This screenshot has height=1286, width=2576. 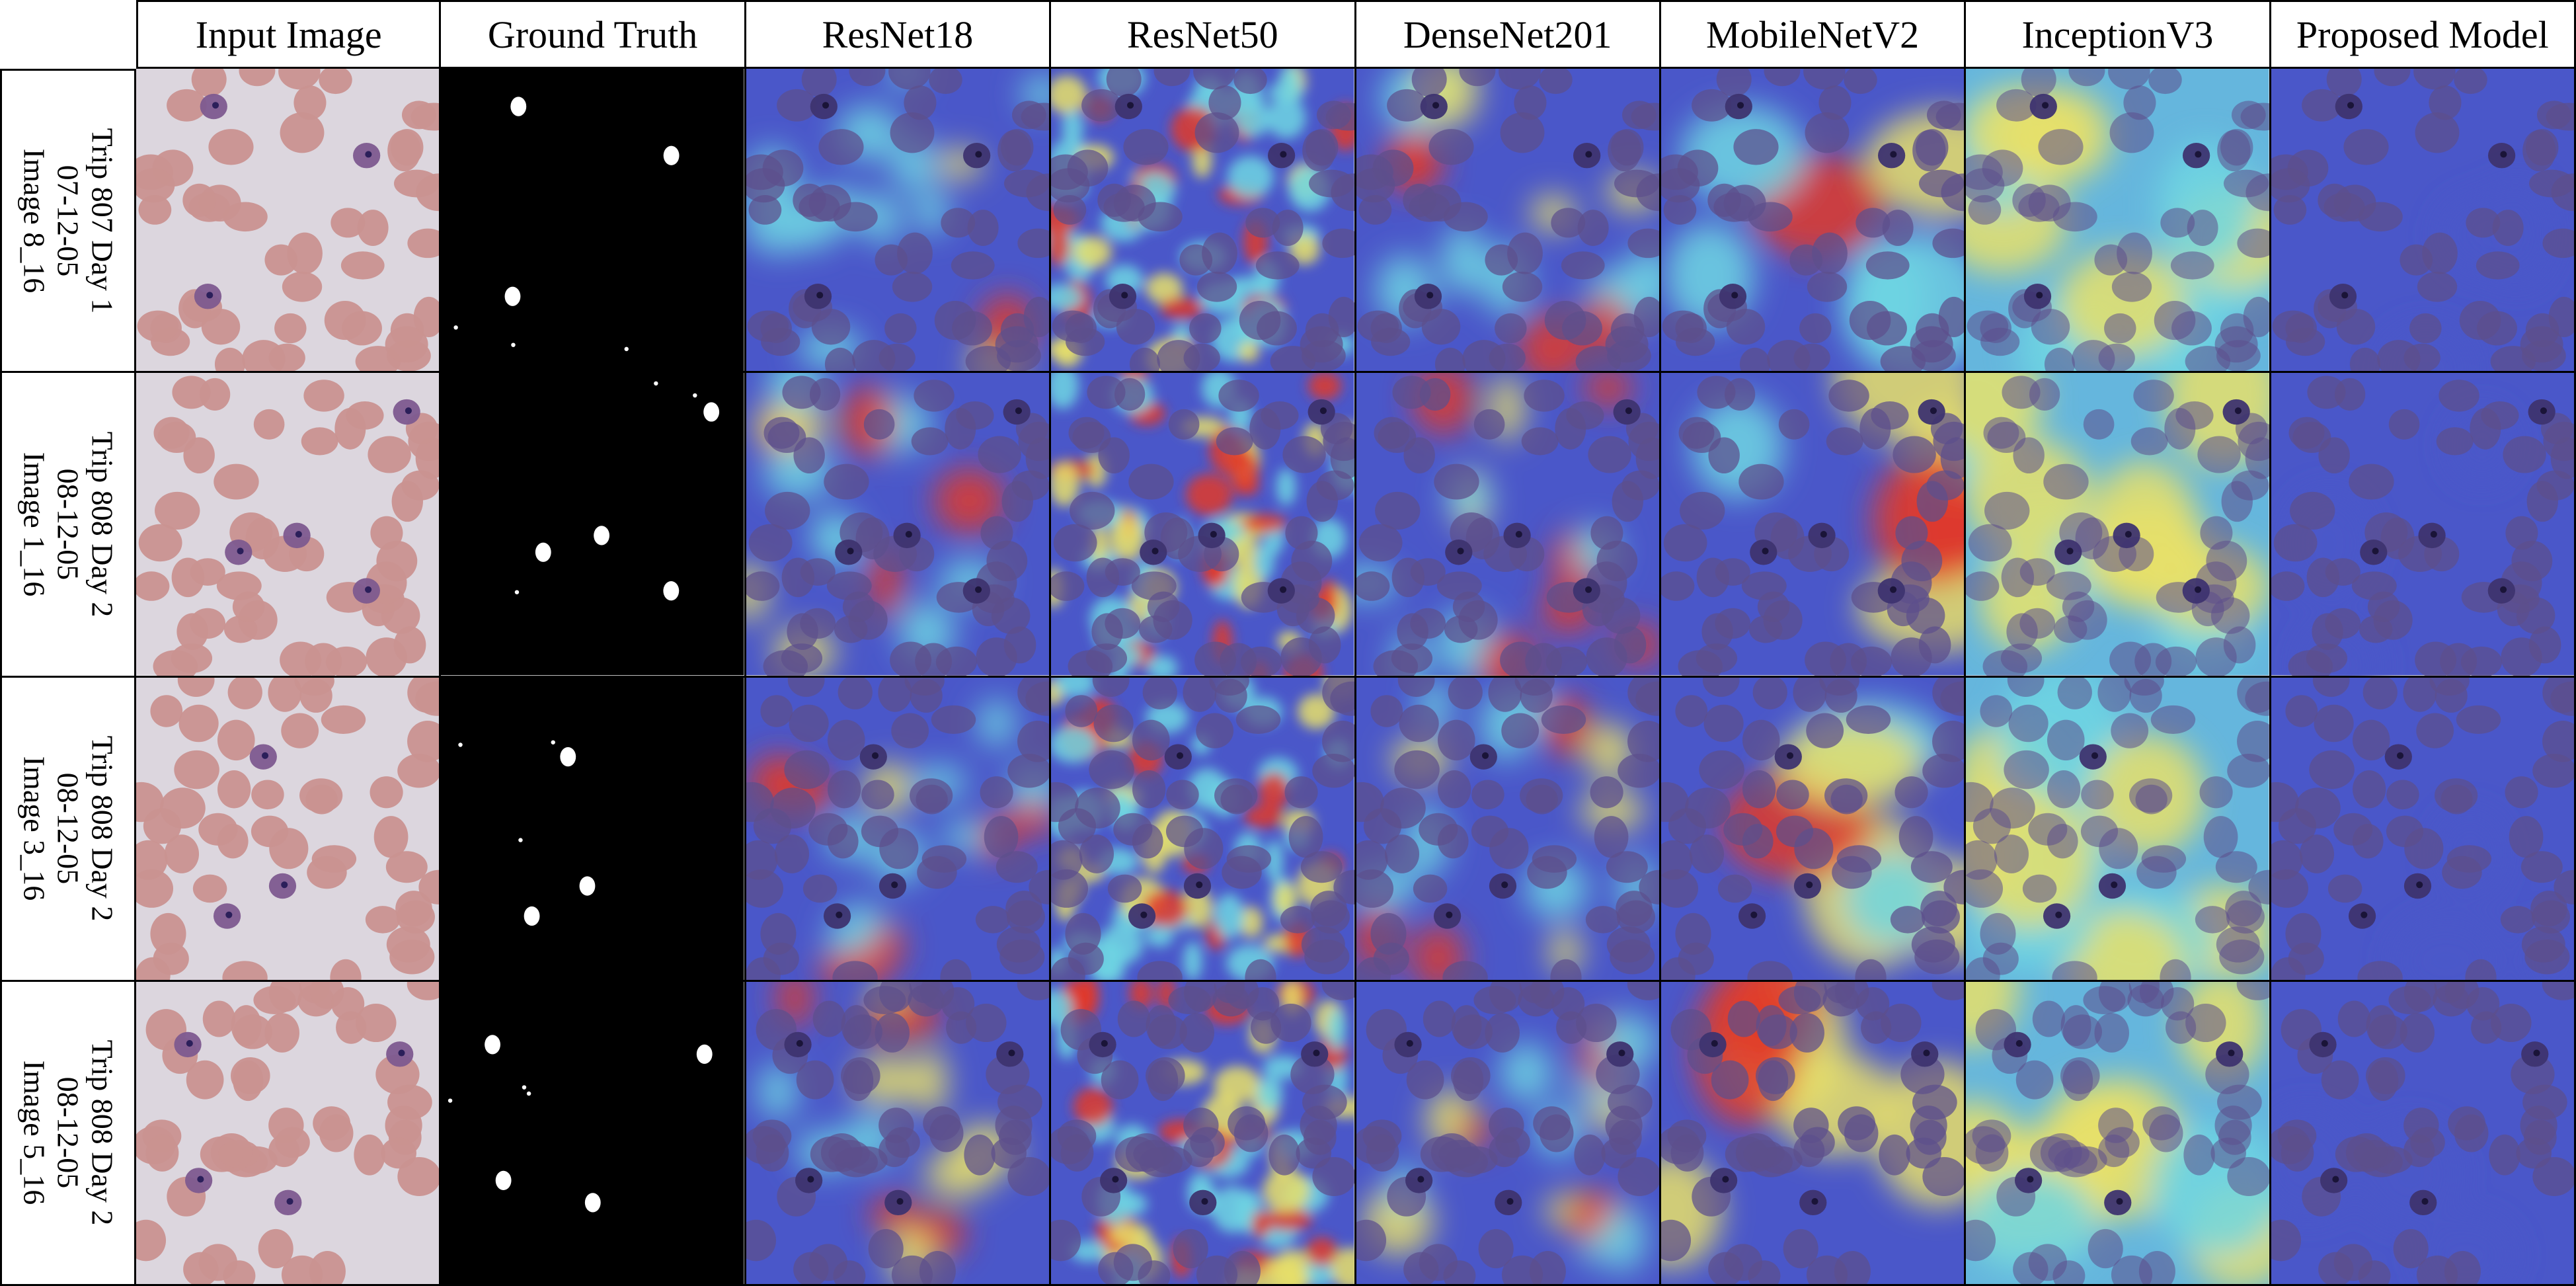 I want to click on row-label-line2: 07-12-05, so click(x=68, y=221).